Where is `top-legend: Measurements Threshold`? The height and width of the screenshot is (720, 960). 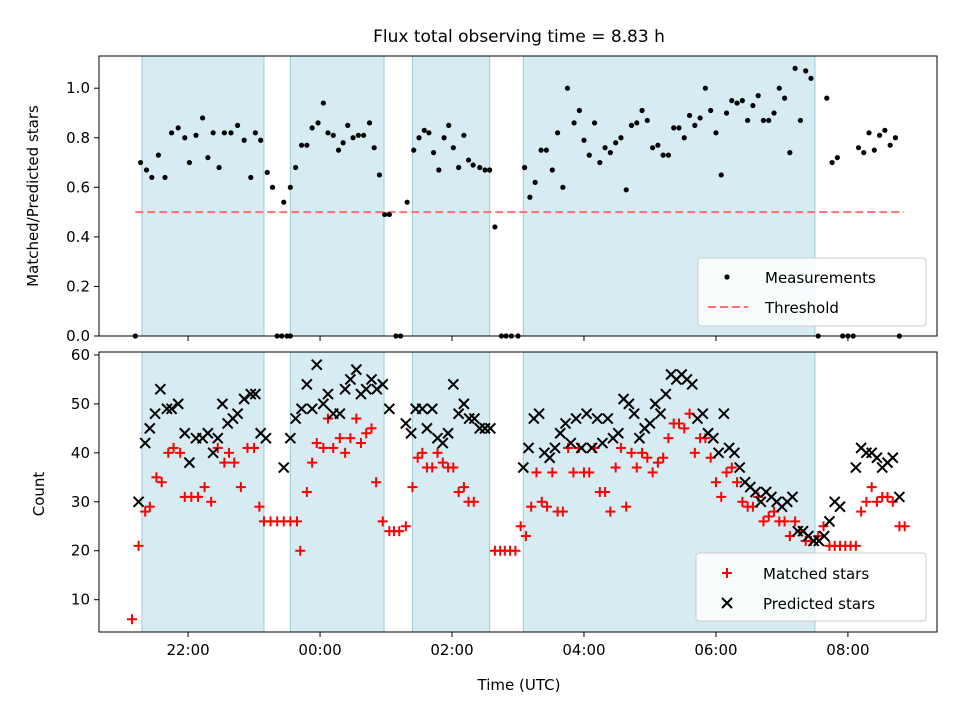
top-legend: Measurements Threshold is located at coordinates (812, 292).